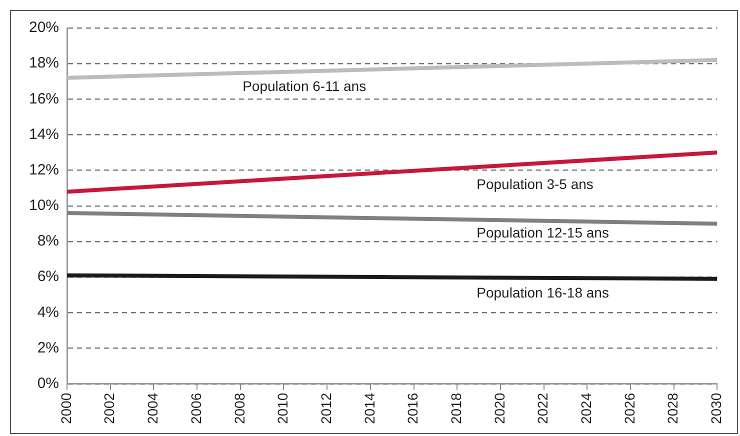 The image size is (740, 436). What do you see at coordinates (44, 27) in the screenshot?
I see `y-tick-label: 20%` at bounding box center [44, 27].